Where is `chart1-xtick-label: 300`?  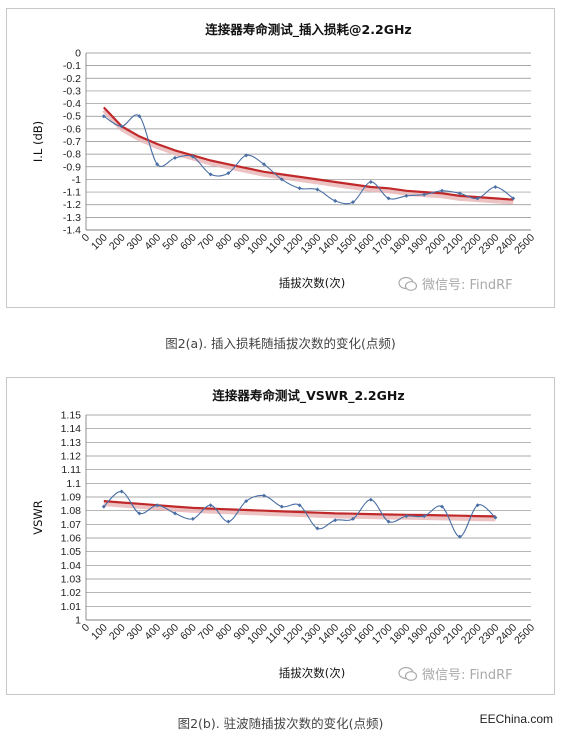 chart1-xtick-label: 300 is located at coordinates (135, 242).